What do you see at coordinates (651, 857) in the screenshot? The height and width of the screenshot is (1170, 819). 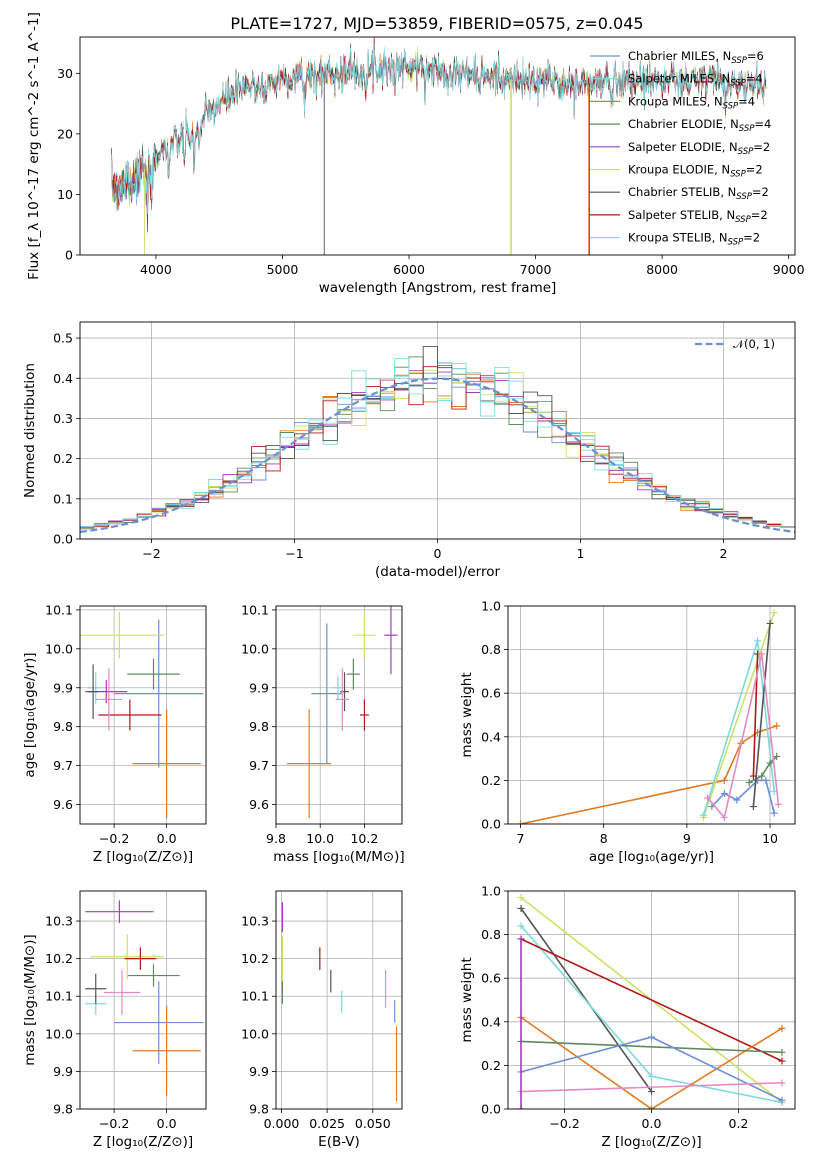 I see `x-axis-label: age [log₁₀(age/yr)]` at bounding box center [651, 857].